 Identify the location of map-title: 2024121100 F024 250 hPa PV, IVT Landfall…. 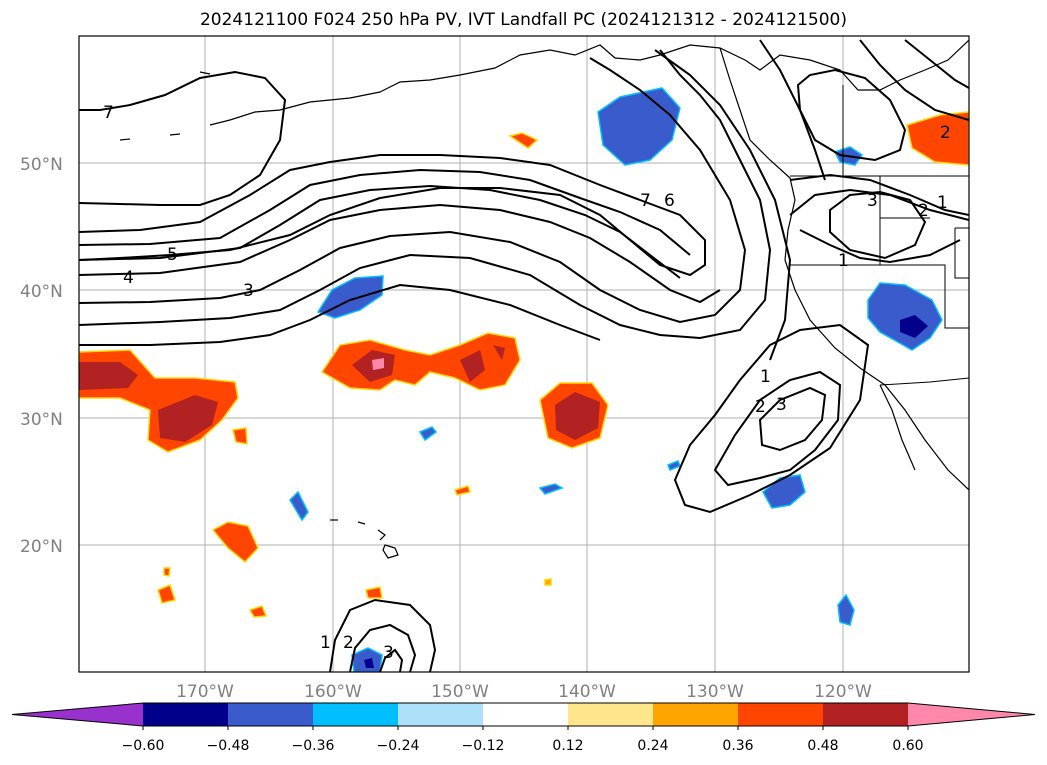
(523, 20).